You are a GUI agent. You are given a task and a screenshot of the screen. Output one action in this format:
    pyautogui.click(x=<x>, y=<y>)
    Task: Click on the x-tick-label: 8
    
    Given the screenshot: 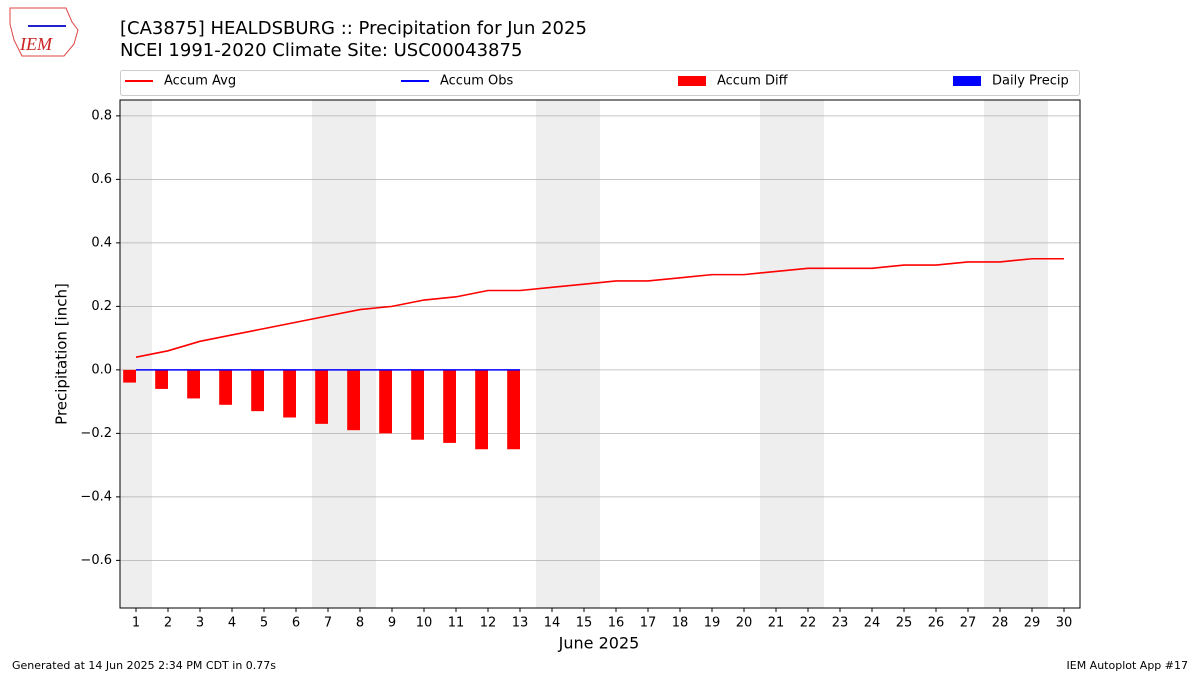 What is the action you would take?
    pyautogui.click(x=360, y=623)
    